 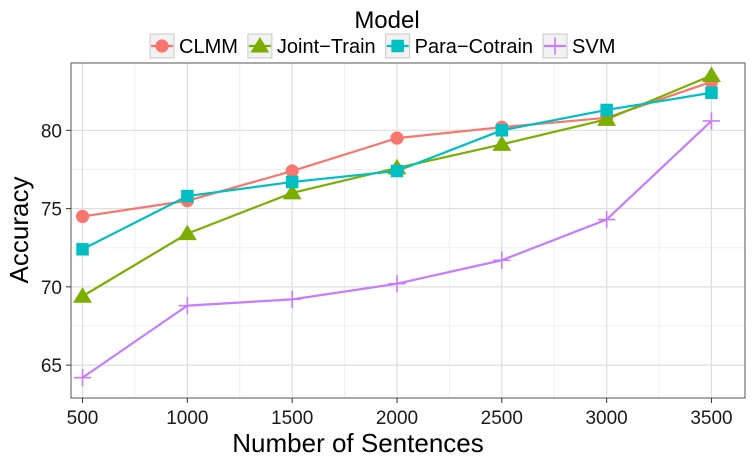 I want to click on legend-item-para-cotrain: Para−Cotrain, so click(x=459, y=46).